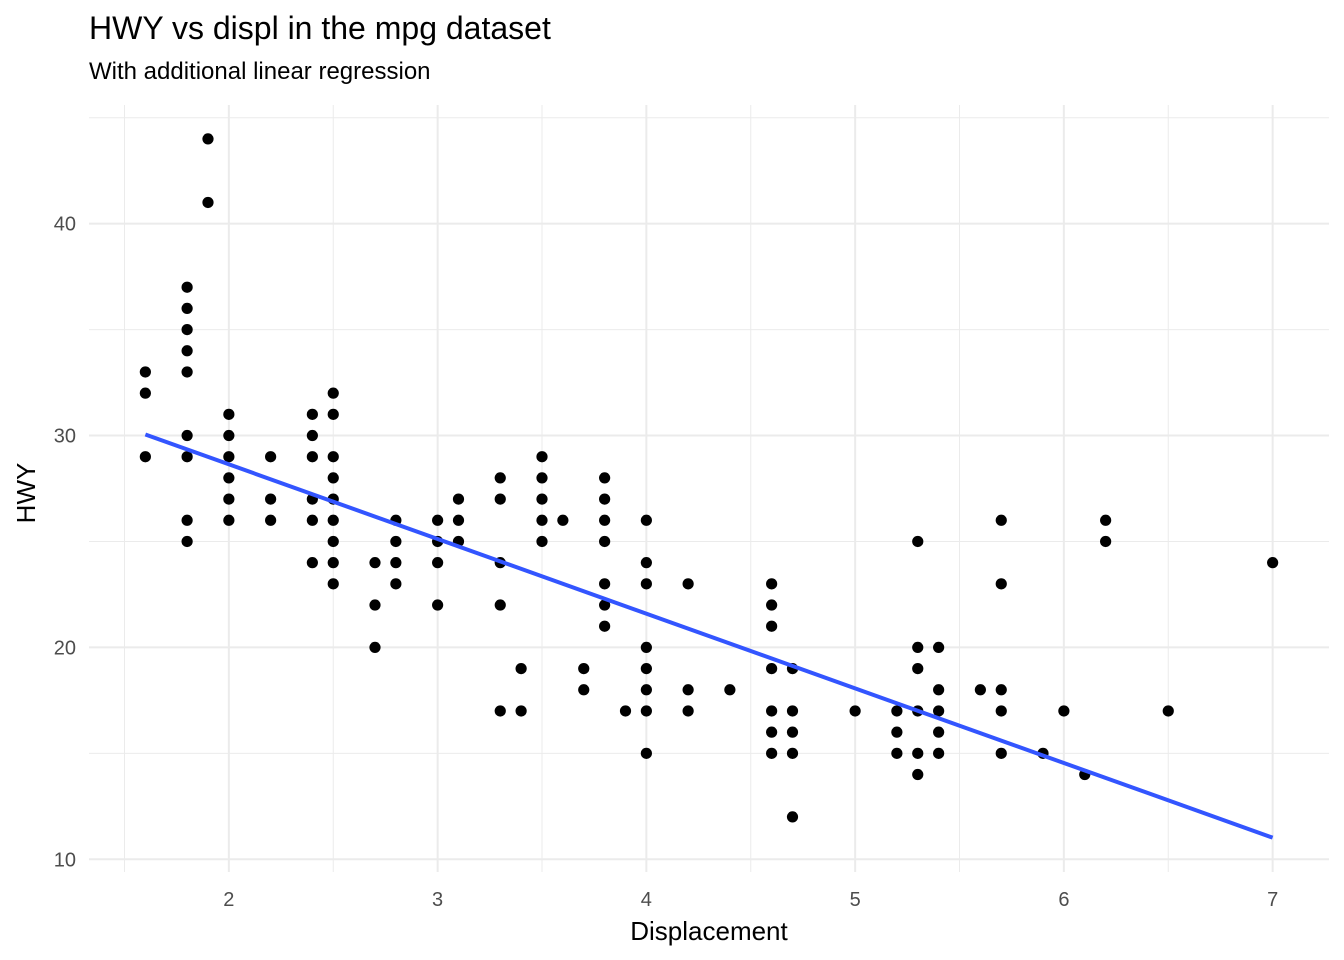 This screenshot has width=1344, height=960. I want to click on y-tick-label: 20, so click(65, 648).